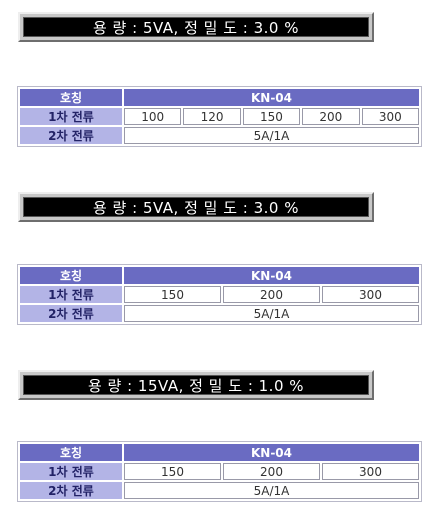  I want to click on primary-current-value: 100, so click(153, 116).